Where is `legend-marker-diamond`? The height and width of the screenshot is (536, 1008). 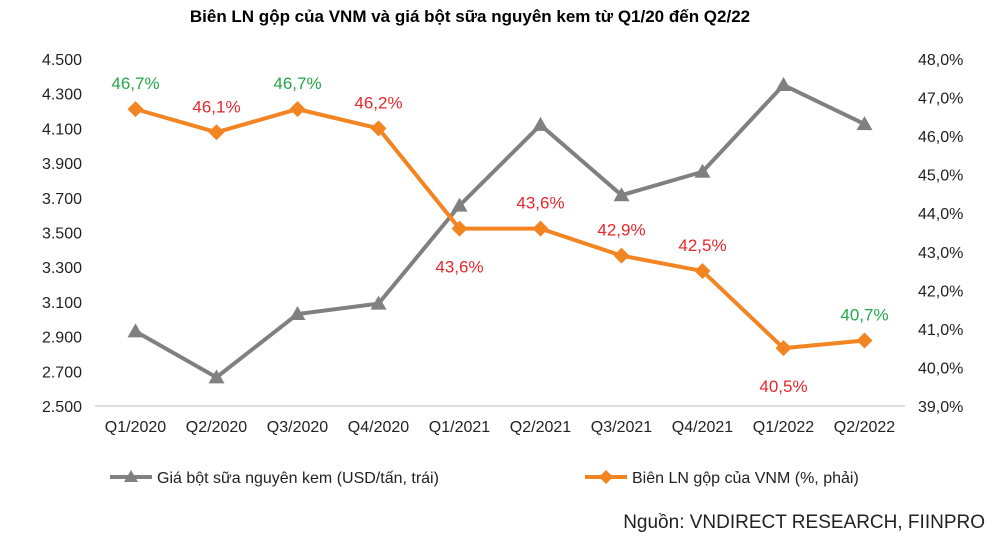
legend-marker-diamond is located at coordinates (606, 477).